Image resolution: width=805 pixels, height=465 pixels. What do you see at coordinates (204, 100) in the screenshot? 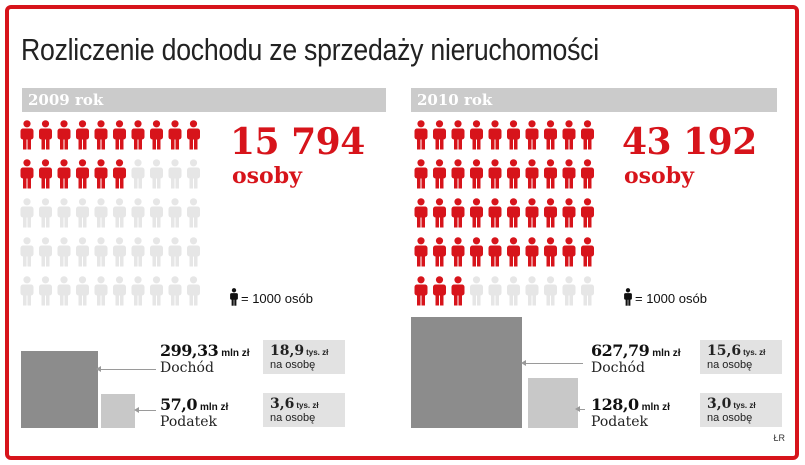
I see `year-bar-2009: 2009 rok` at bounding box center [204, 100].